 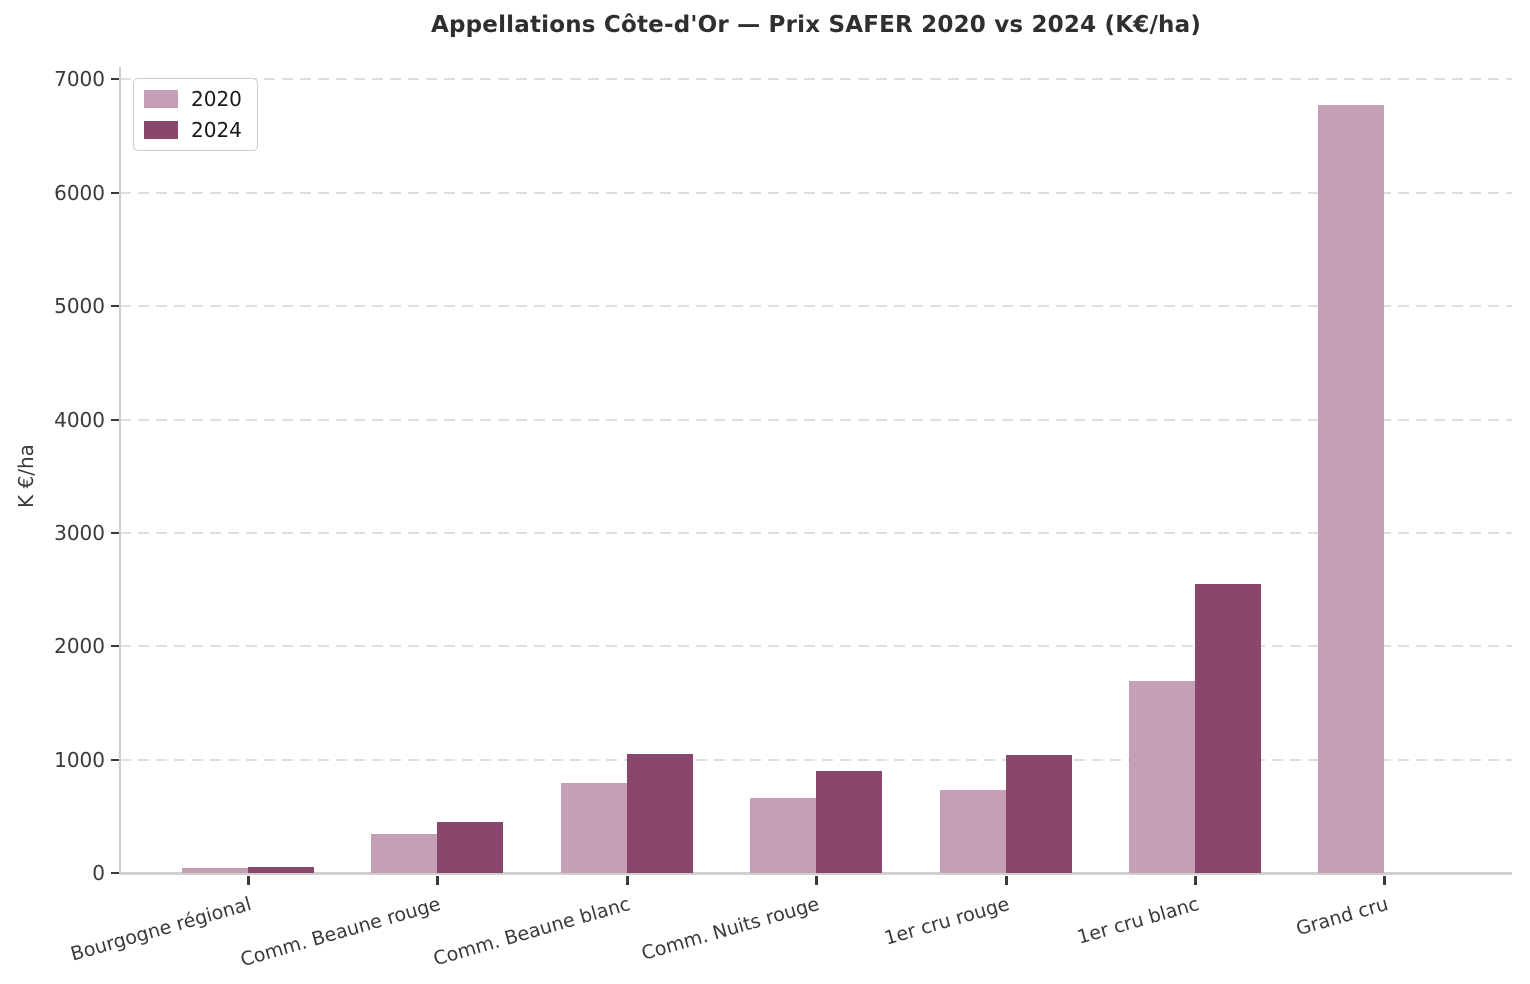 I want to click on bar-2024-bourgogne-regional, so click(x=281, y=869).